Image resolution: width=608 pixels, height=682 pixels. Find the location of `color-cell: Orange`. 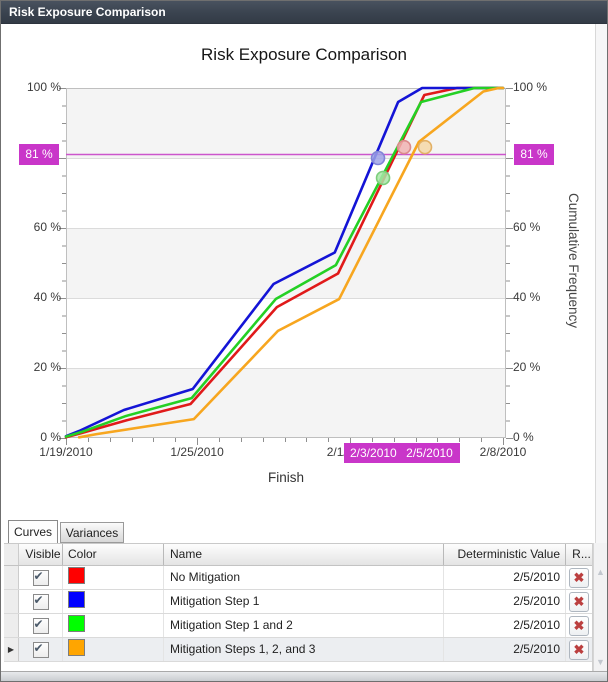

color-cell: Orange is located at coordinates (113, 649).